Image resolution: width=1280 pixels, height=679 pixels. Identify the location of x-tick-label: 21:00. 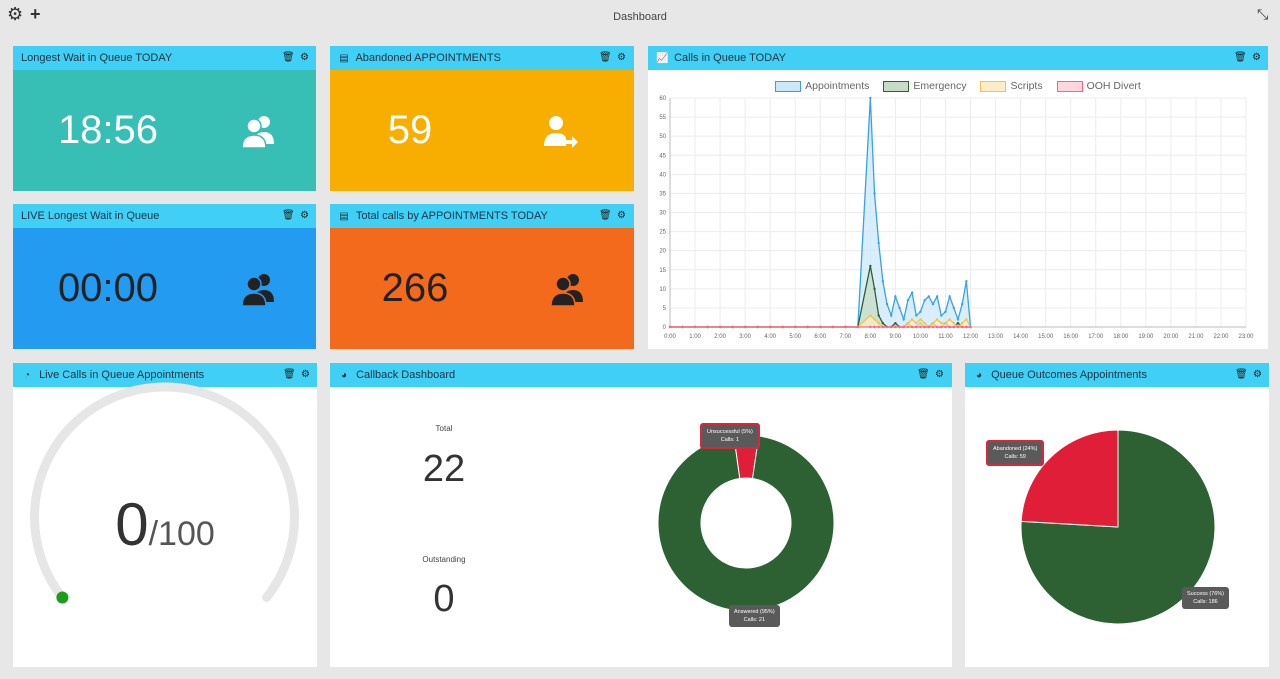
(1196, 337).